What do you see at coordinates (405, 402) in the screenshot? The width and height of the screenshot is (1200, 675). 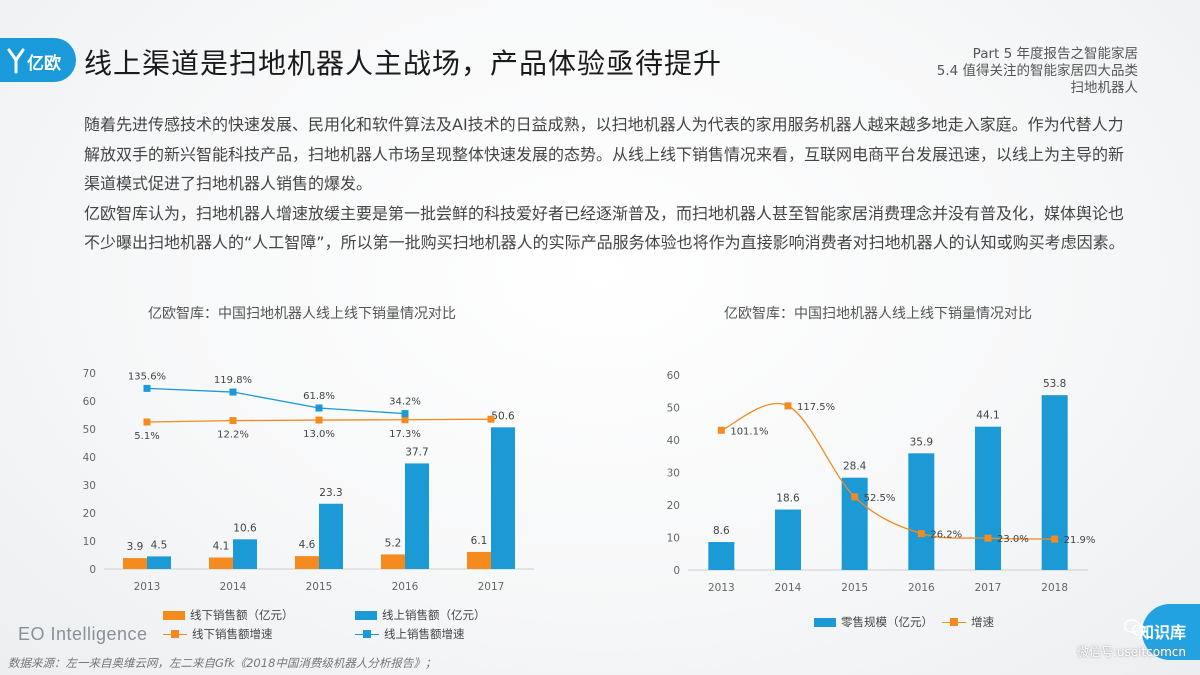 I see `growth-label: 34.2%` at bounding box center [405, 402].